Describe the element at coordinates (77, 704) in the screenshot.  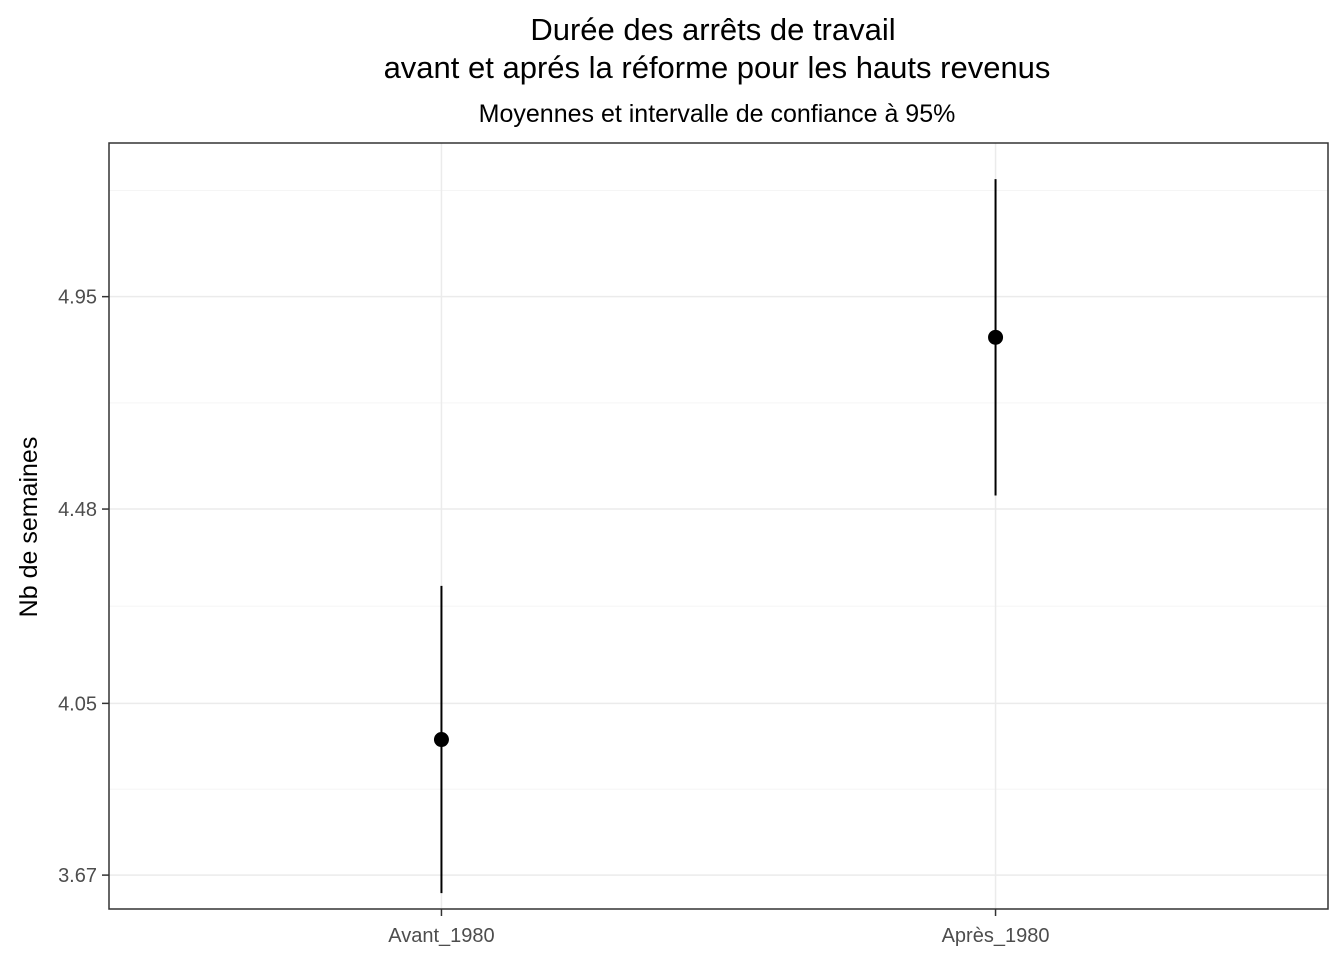
I see `y-tick-label: 4.05` at that location.